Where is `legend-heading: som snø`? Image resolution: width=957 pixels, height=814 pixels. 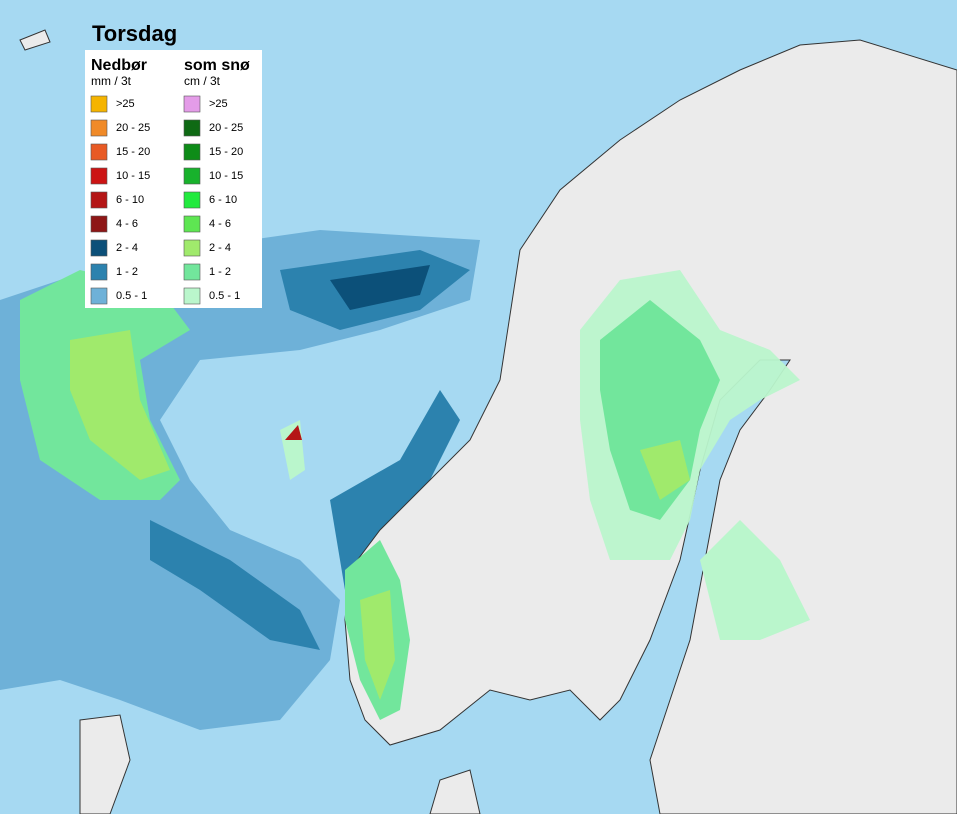 legend-heading: som snø is located at coordinates (217, 65).